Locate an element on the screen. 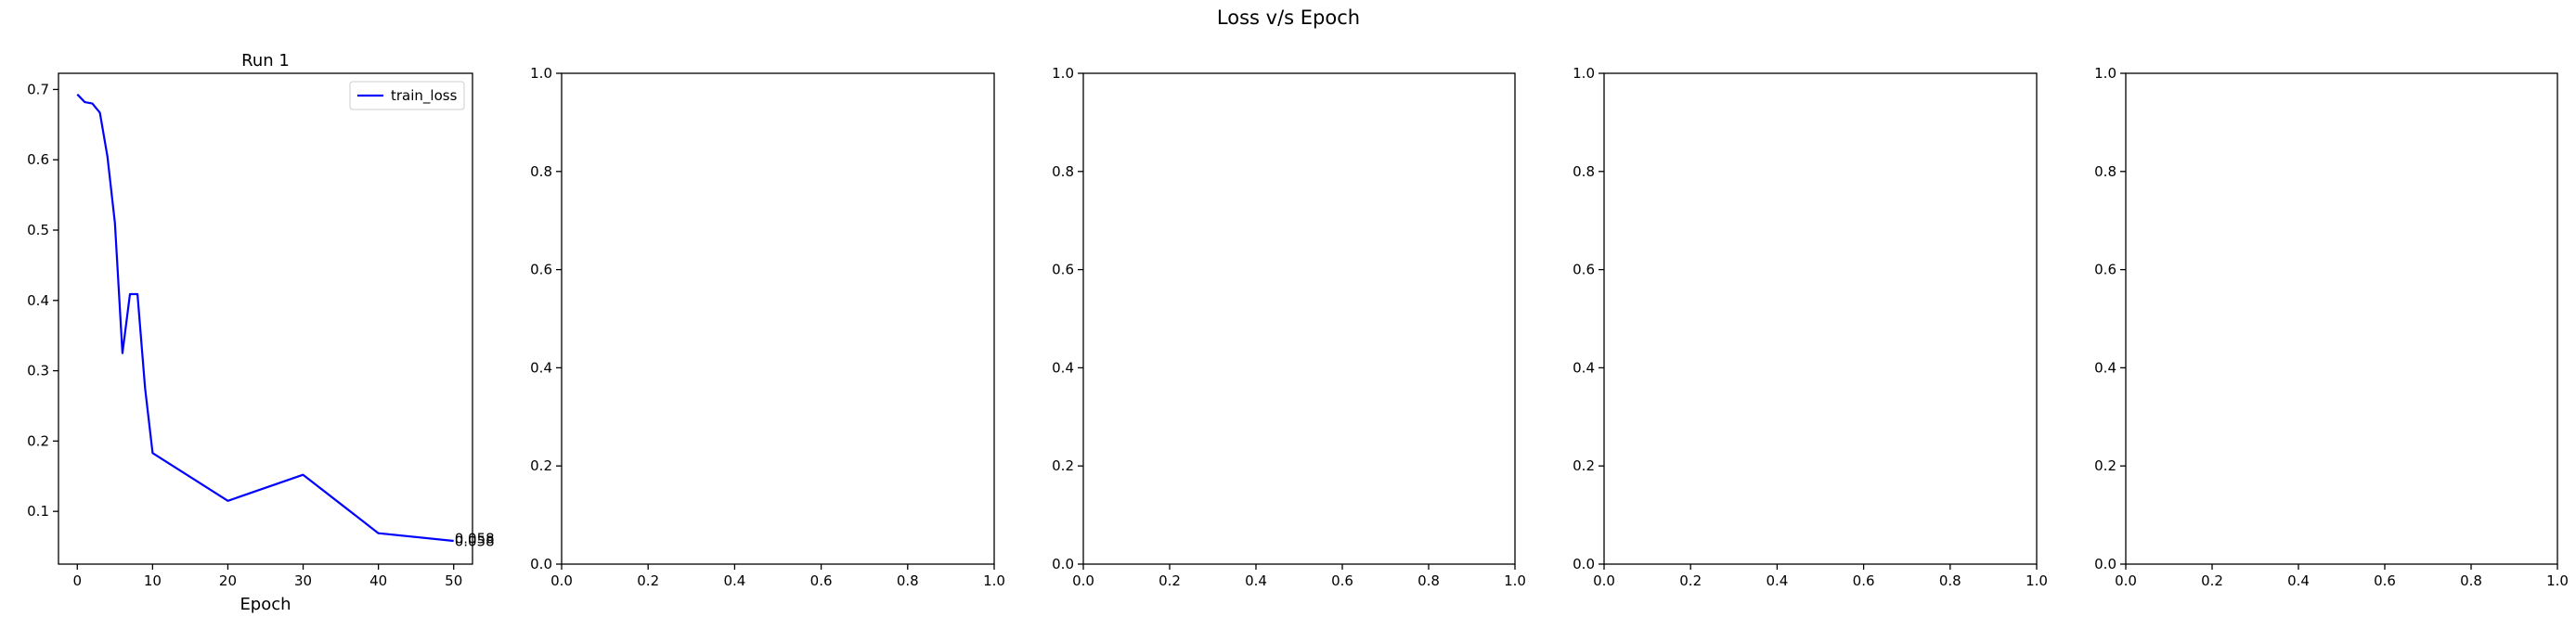 This screenshot has height=617, width=2576. y-tick-label: 0.5 is located at coordinates (38, 230).